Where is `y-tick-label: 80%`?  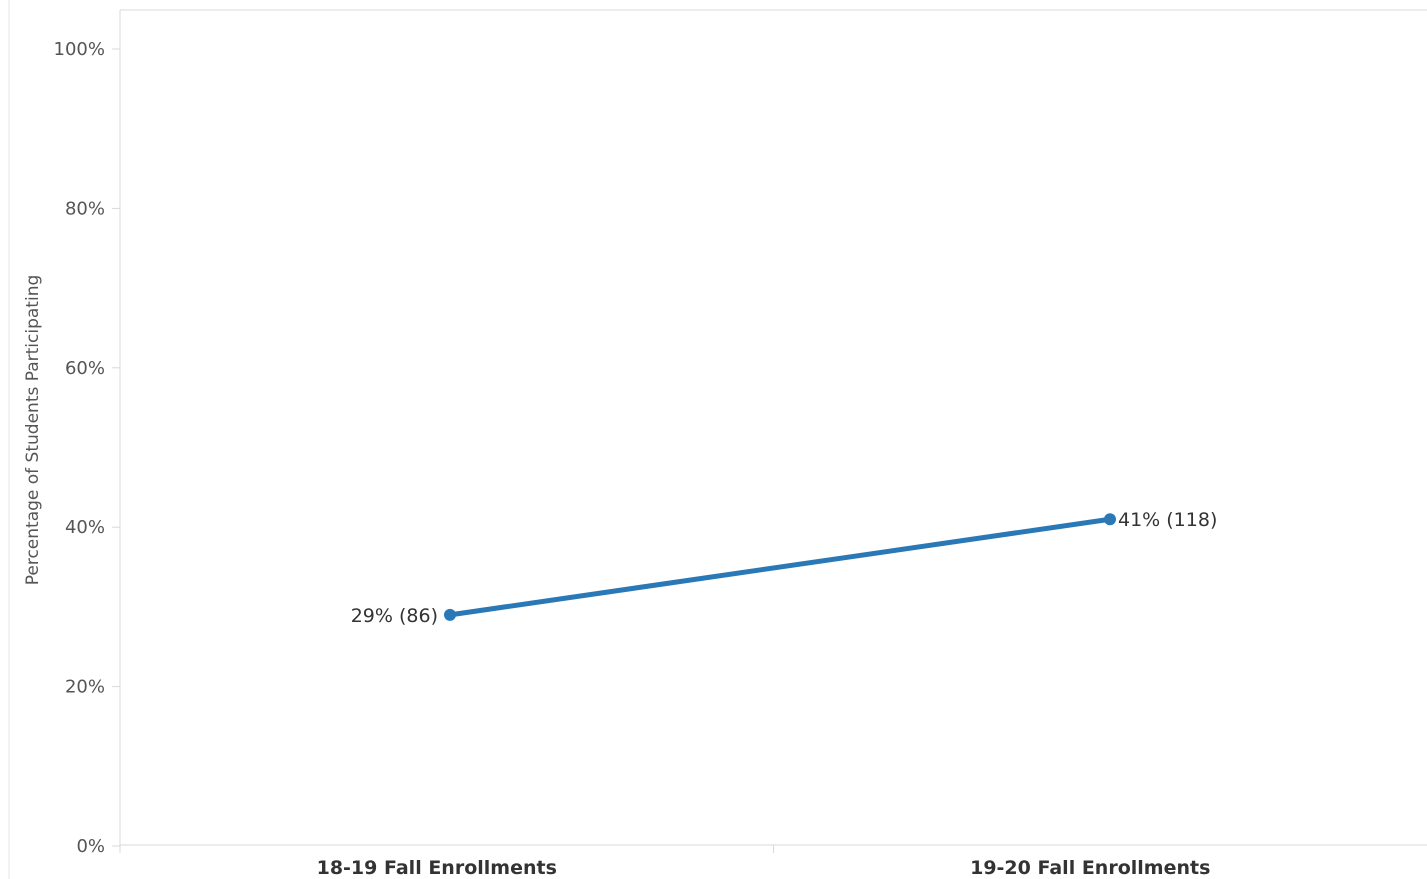 y-tick-label: 80% is located at coordinates (85, 208).